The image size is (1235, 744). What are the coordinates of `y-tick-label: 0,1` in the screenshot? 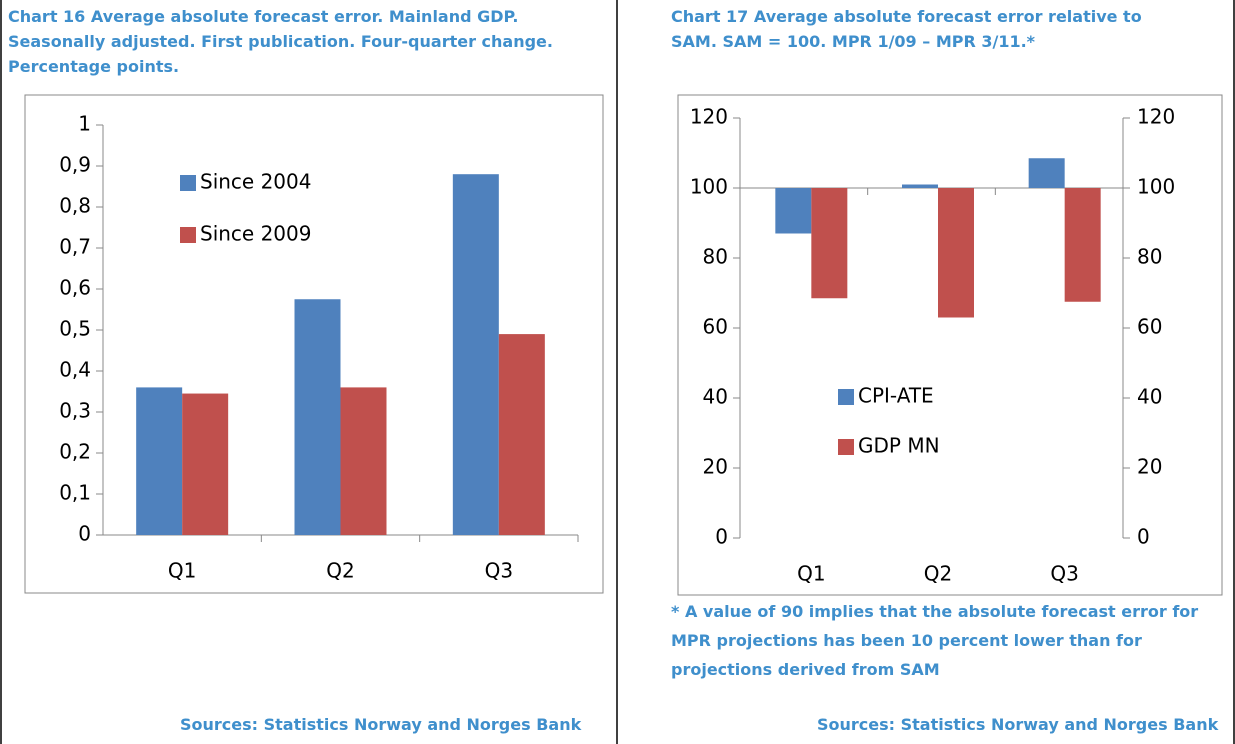 It's located at (75, 493).